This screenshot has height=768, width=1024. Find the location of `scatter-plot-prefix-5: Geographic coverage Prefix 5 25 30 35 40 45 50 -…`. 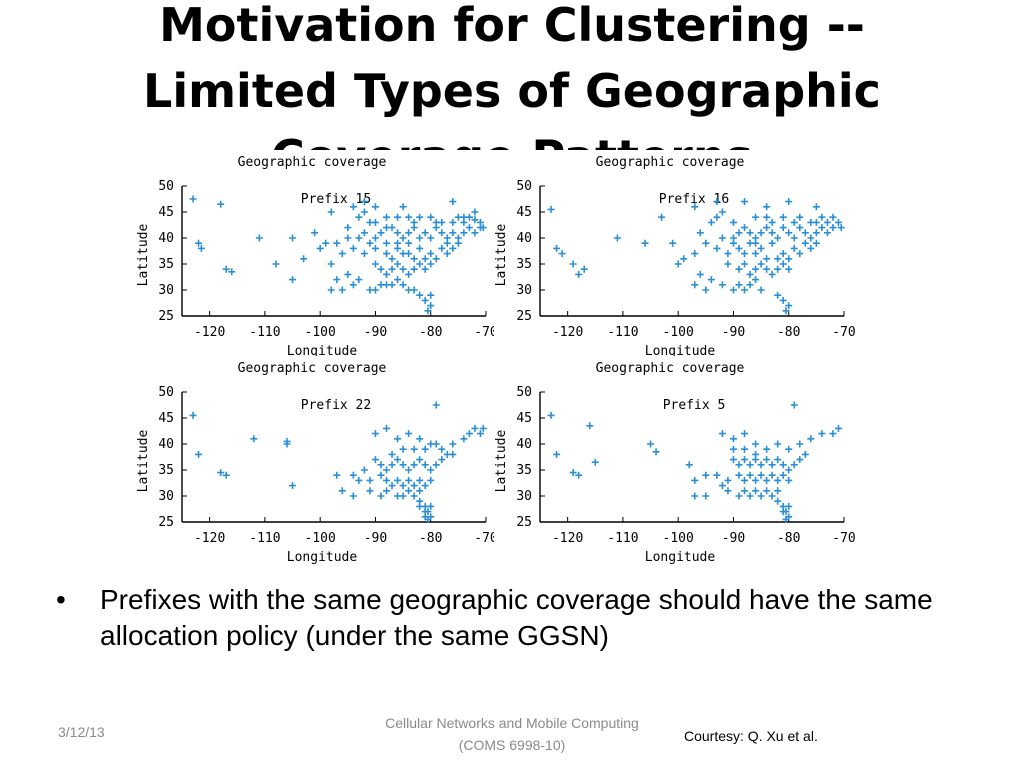

scatter-plot-prefix-5: Geographic coverage Prefix 5 25 30 35 40 45 50 -… is located at coordinates (675, 461).